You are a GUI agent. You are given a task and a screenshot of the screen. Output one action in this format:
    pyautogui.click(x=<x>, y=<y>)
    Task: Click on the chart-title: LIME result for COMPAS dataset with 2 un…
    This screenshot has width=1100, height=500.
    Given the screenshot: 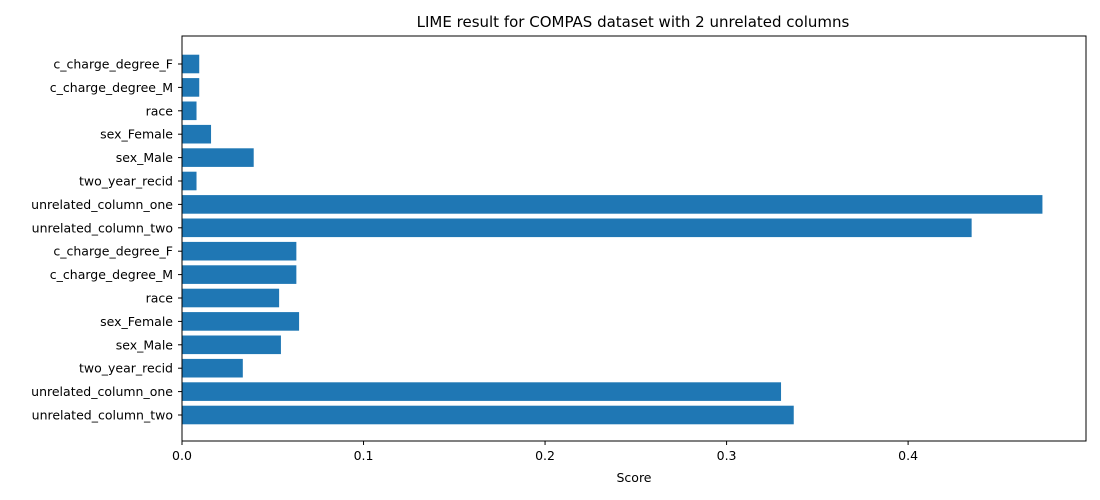 What is the action you would take?
    pyautogui.click(x=633, y=22)
    